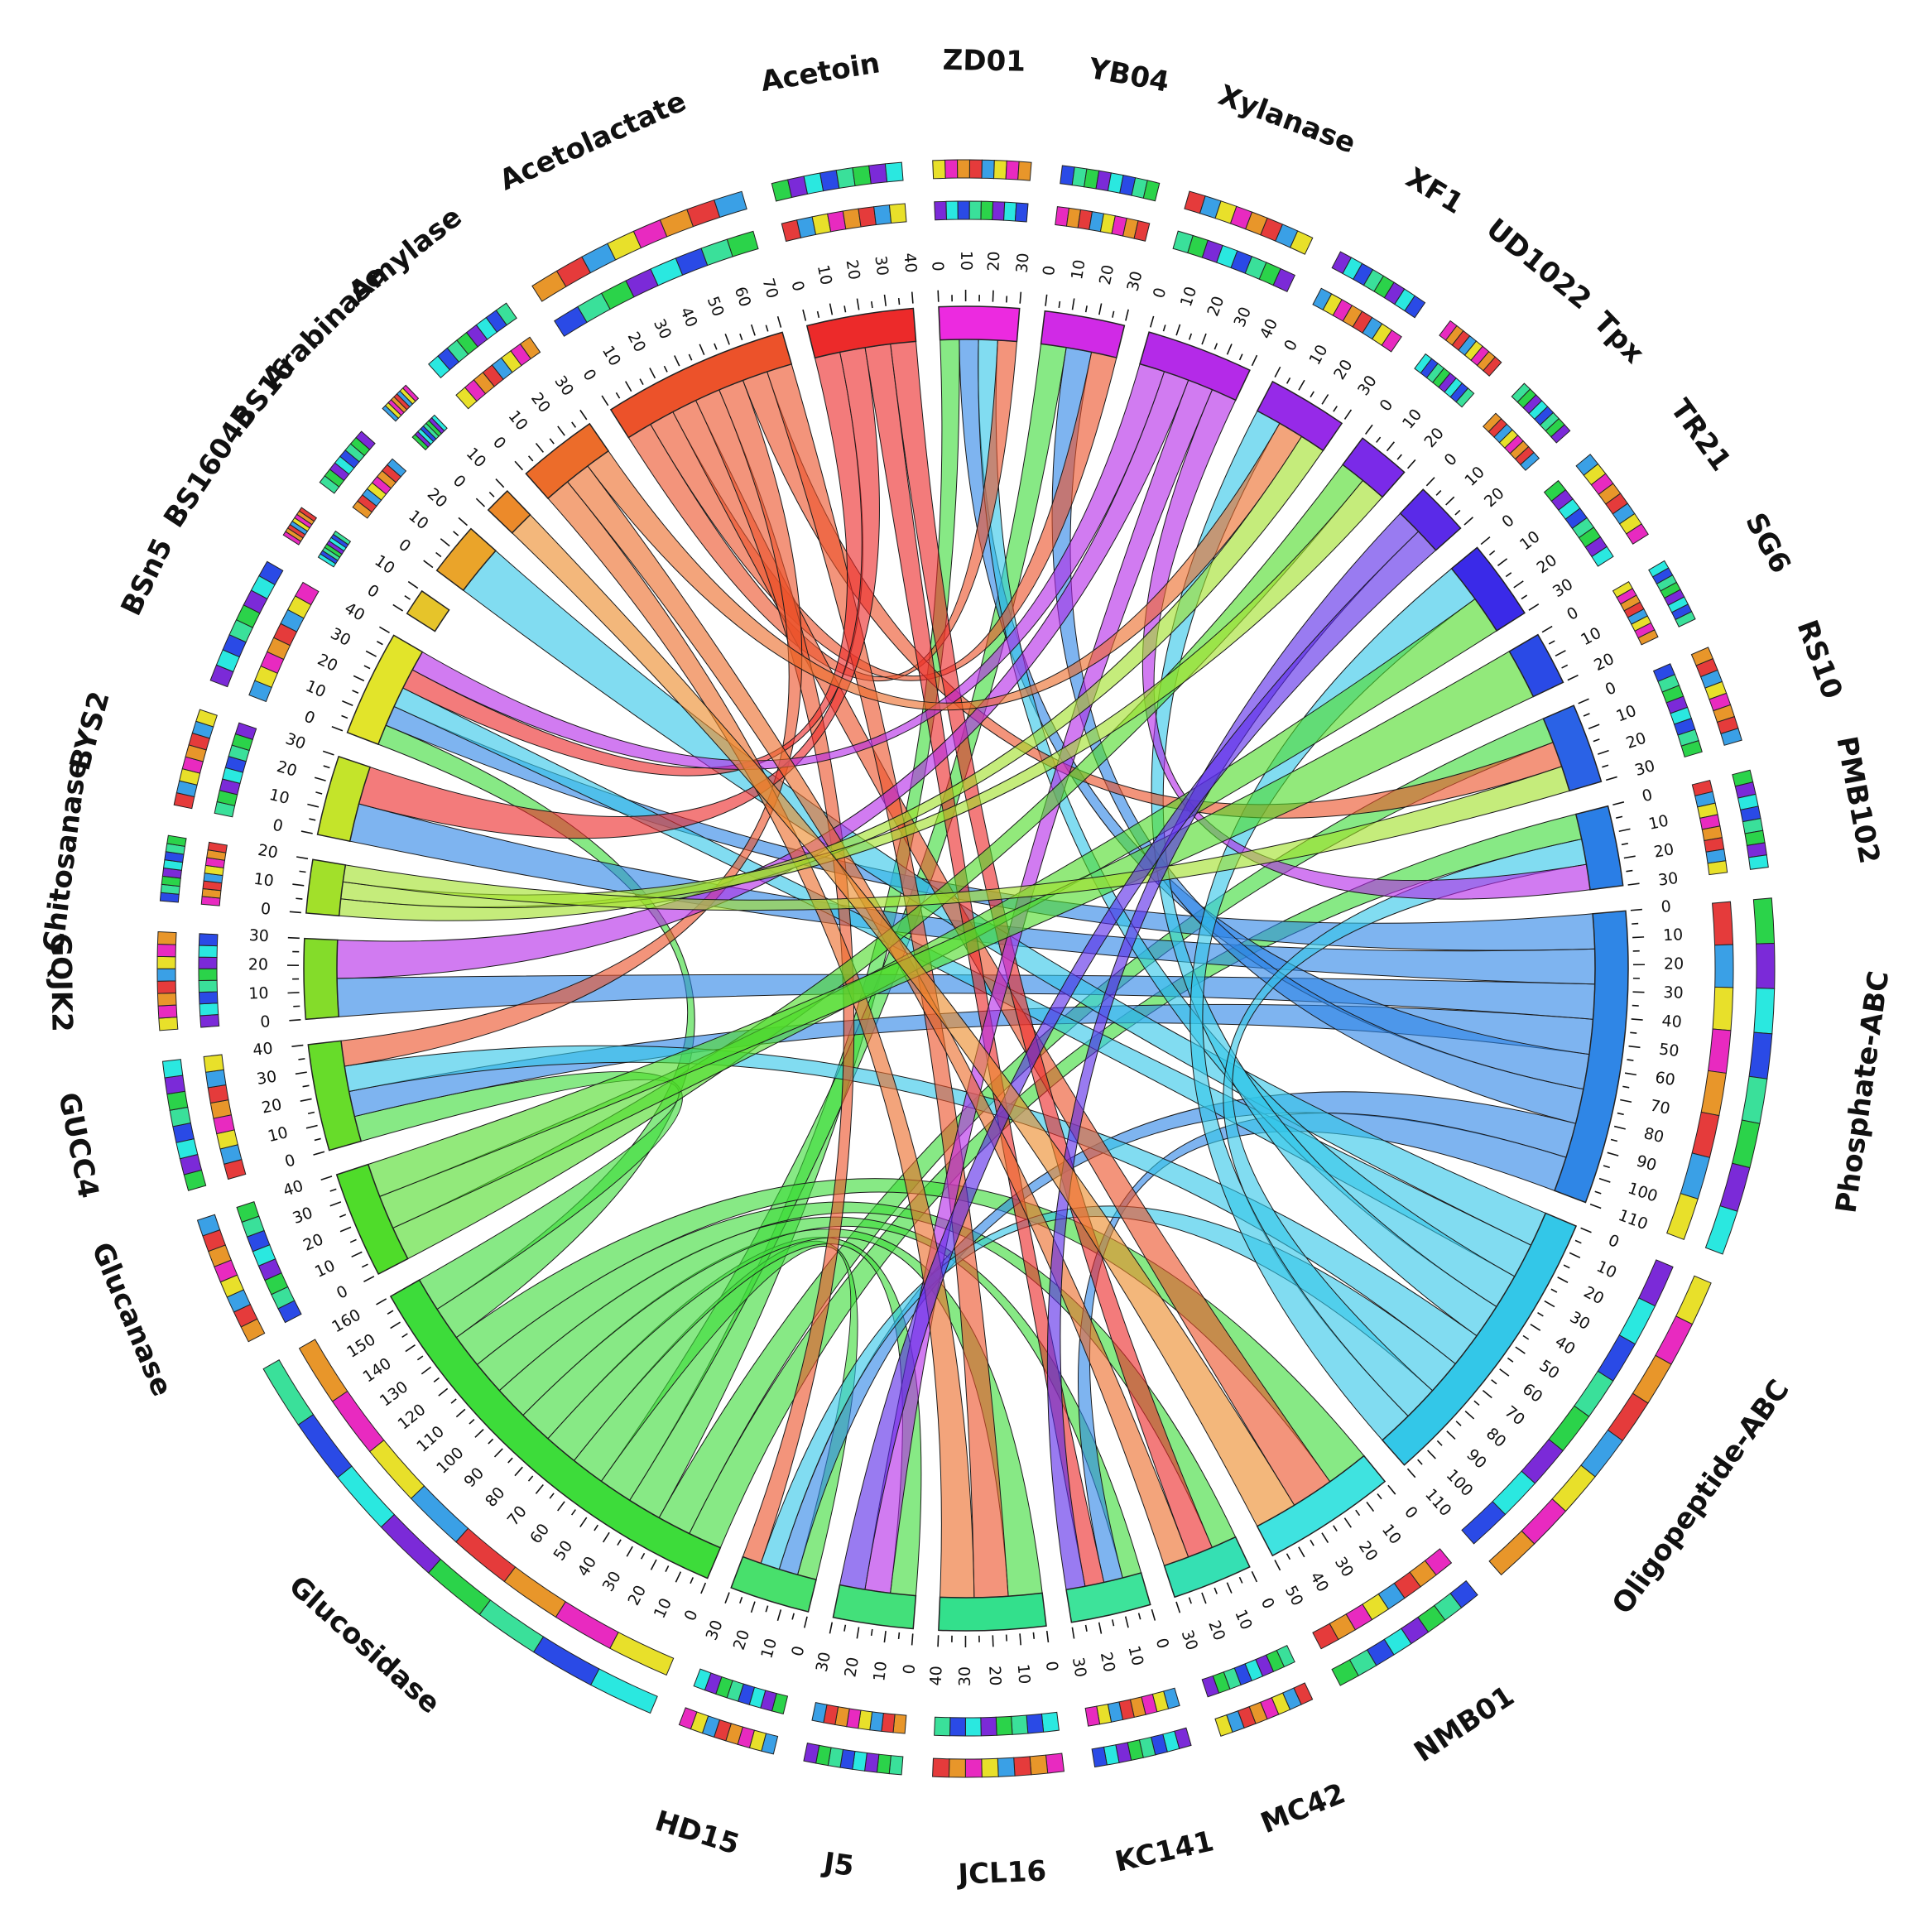 The width and height of the screenshot is (1932, 1928). Describe the element at coordinates (716, 306) in the screenshot. I see `tick-label: 50` at that location.